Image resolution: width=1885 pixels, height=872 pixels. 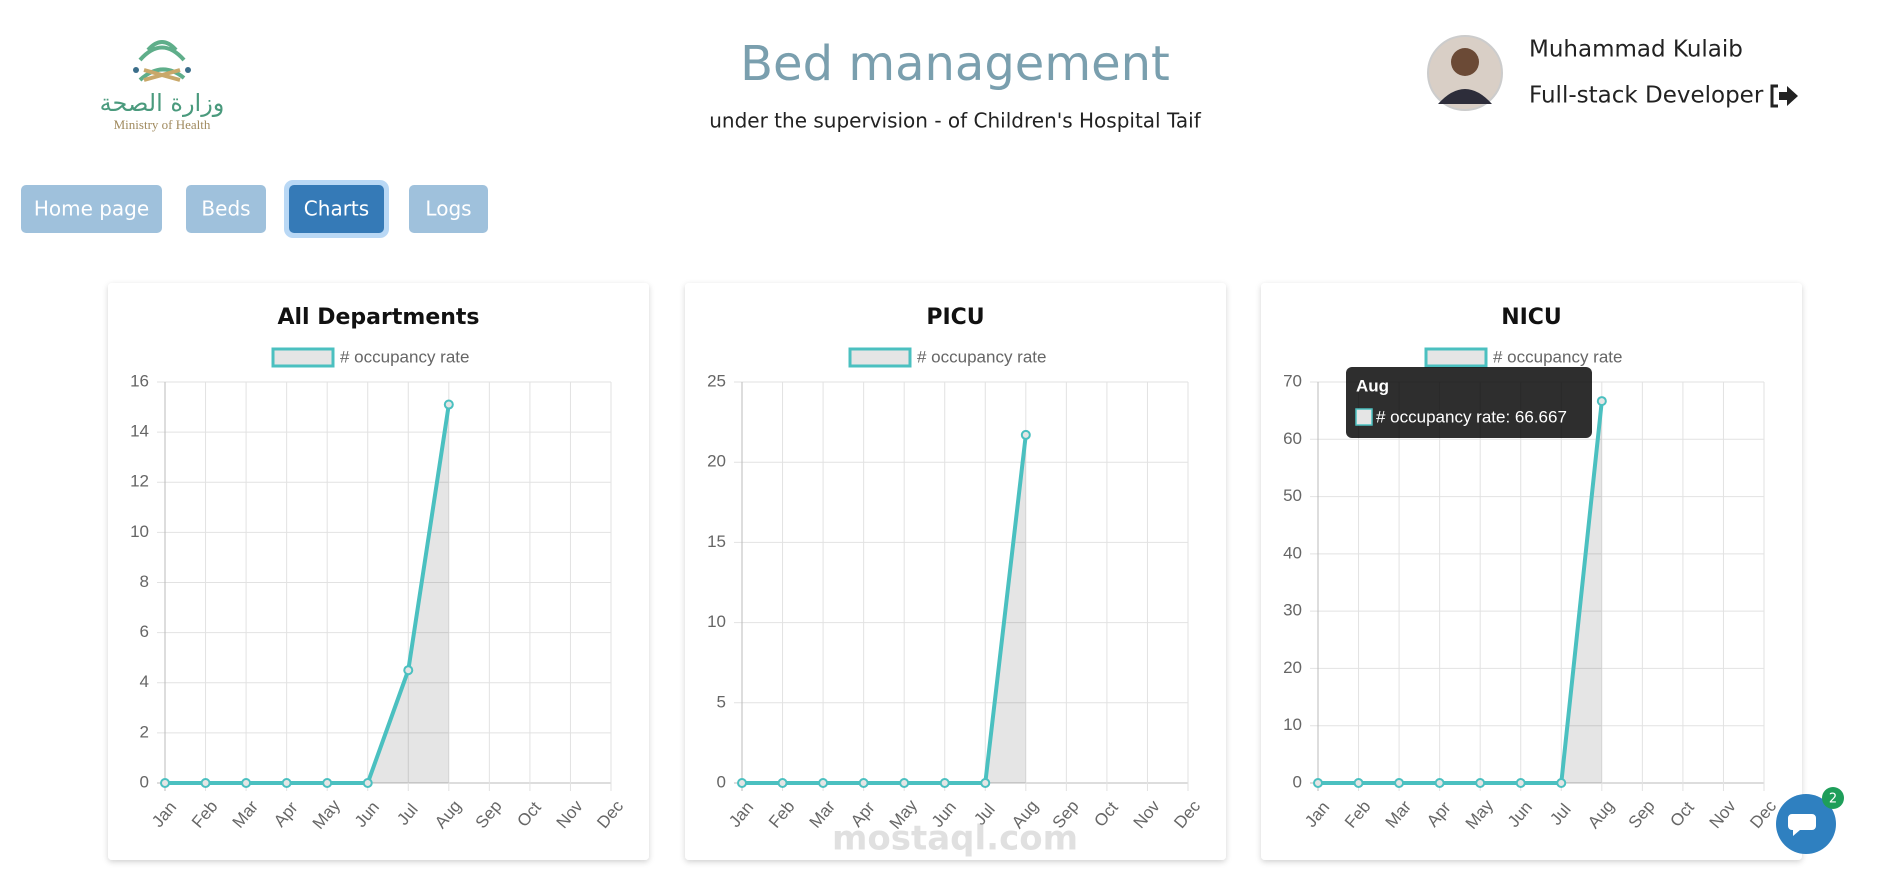 What do you see at coordinates (378, 317) in the screenshot?
I see `chart-title: All Departments` at bounding box center [378, 317].